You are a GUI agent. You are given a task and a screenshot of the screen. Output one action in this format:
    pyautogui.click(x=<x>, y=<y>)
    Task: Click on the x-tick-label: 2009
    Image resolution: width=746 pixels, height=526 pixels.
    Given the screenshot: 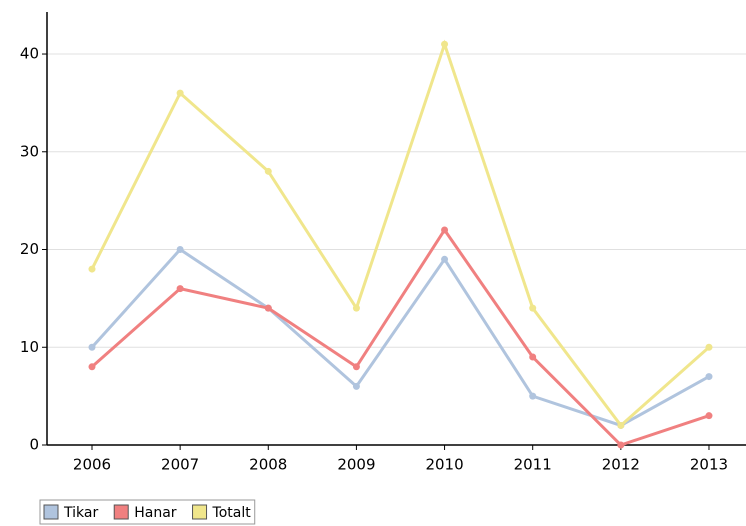 What is the action you would take?
    pyautogui.click(x=356, y=465)
    